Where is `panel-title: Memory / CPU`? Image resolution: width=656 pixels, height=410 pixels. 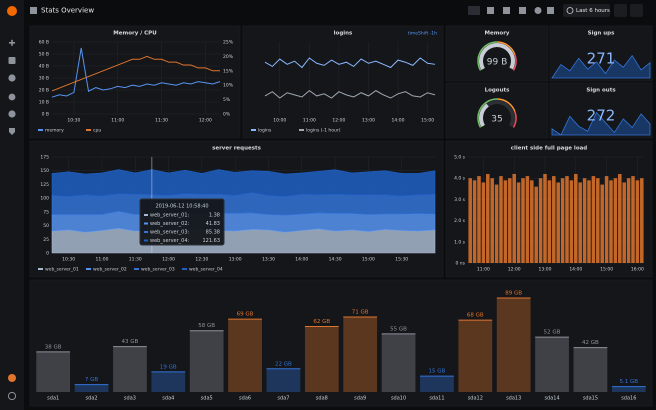 panel-title: Memory / CPU is located at coordinates (134, 34).